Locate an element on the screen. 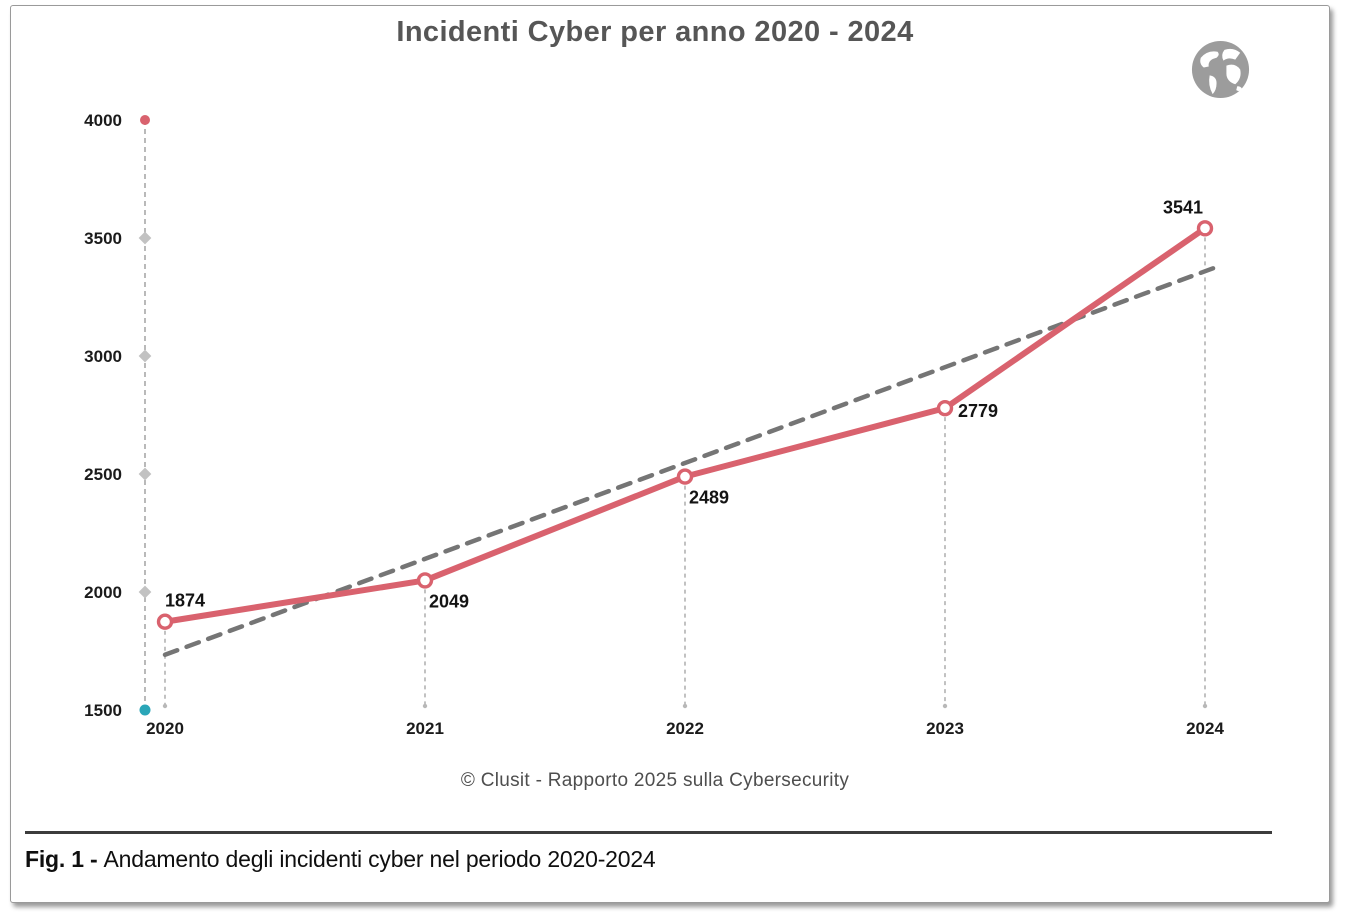 This screenshot has width=1345, height=919. data-point-label: 2049 is located at coordinates (449, 601).